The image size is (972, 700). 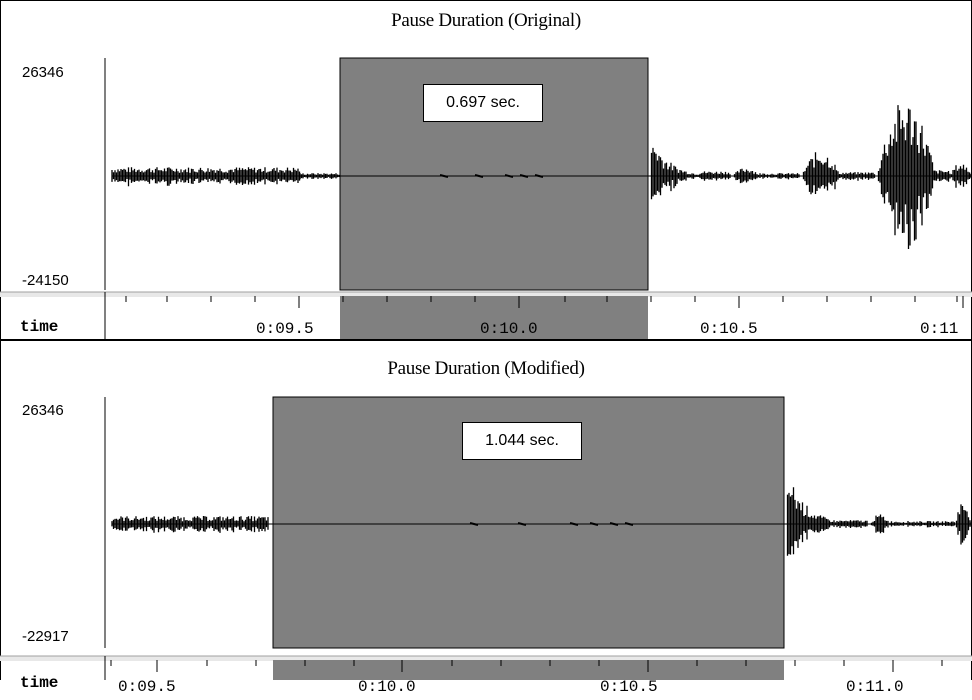 What do you see at coordinates (45, 636) in the screenshot?
I see `y-min-label-modified: -22917` at bounding box center [45, 636].